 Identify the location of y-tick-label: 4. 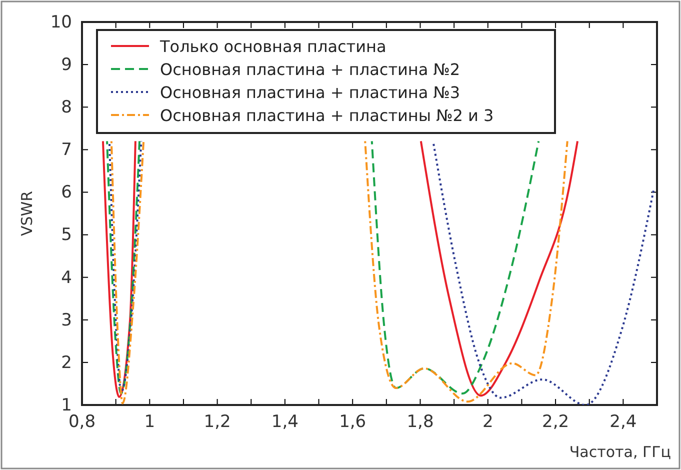
(66, 278).